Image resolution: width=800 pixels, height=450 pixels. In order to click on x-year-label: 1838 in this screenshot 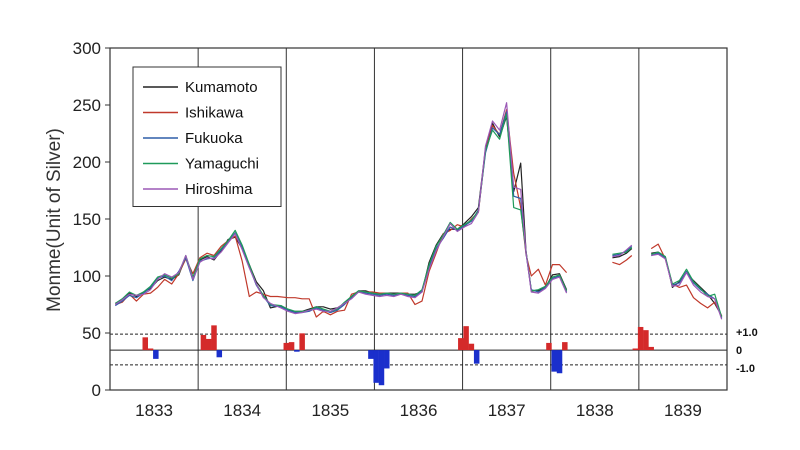, I will do `click(595, 410)`.